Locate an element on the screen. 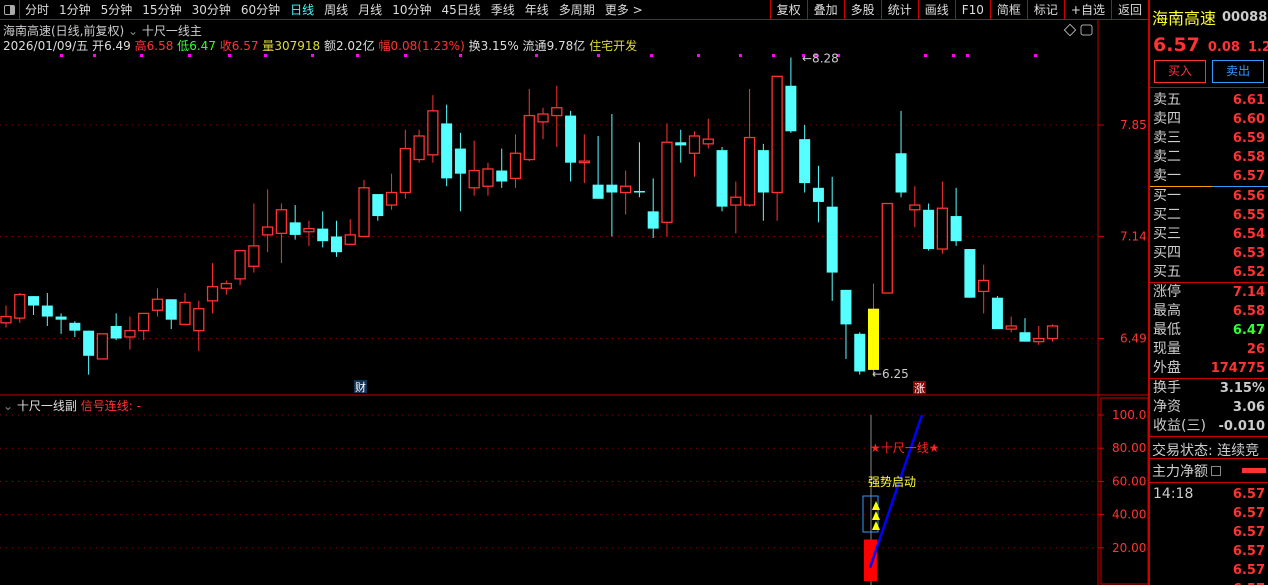  close: 6.57 is located at coordinates (245, 46).